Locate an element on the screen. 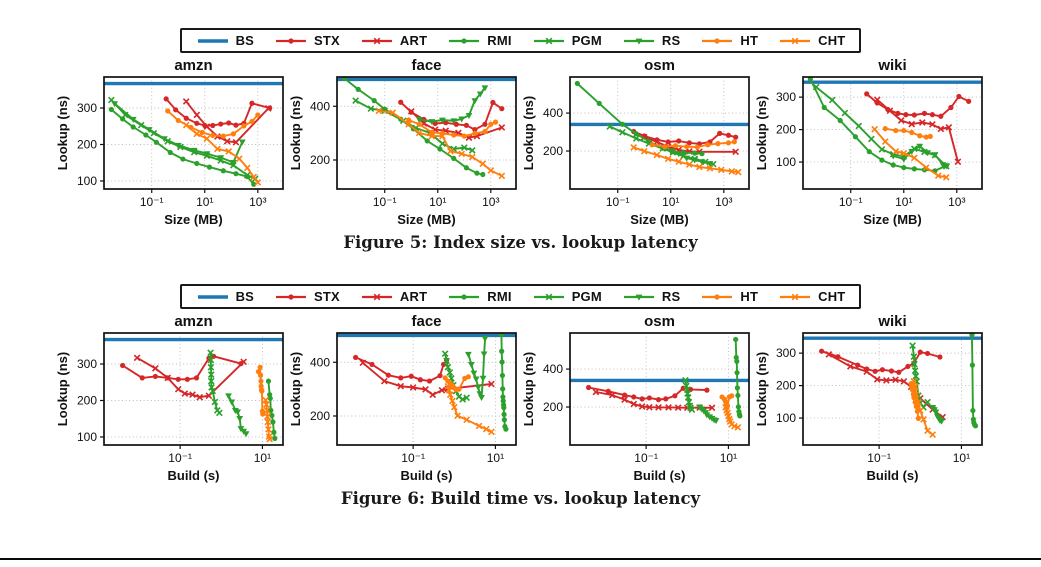 This screenshot has height=567, width=1041. series-PGM is located at coordinates (183, 139).